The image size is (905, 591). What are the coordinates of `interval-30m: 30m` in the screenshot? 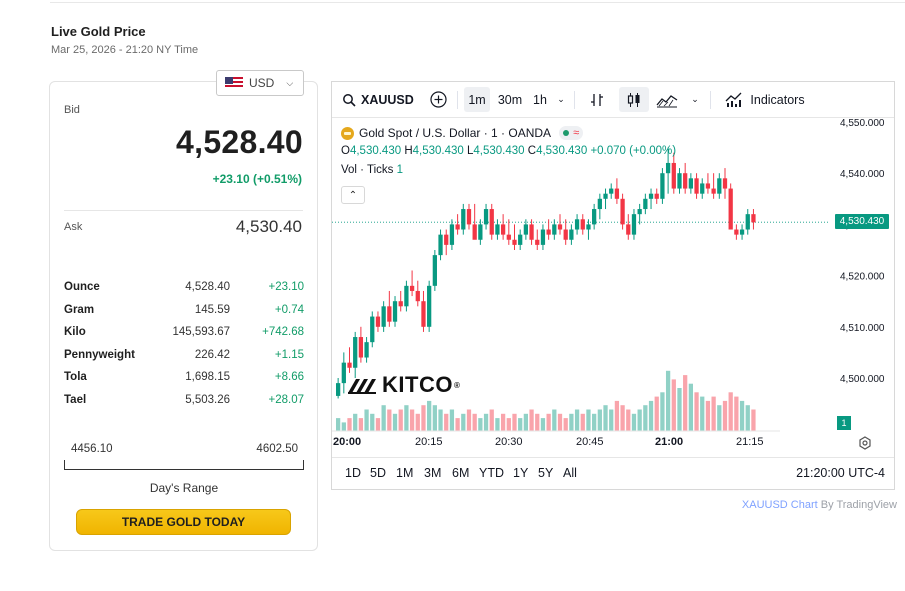 It's located at (510, 99).